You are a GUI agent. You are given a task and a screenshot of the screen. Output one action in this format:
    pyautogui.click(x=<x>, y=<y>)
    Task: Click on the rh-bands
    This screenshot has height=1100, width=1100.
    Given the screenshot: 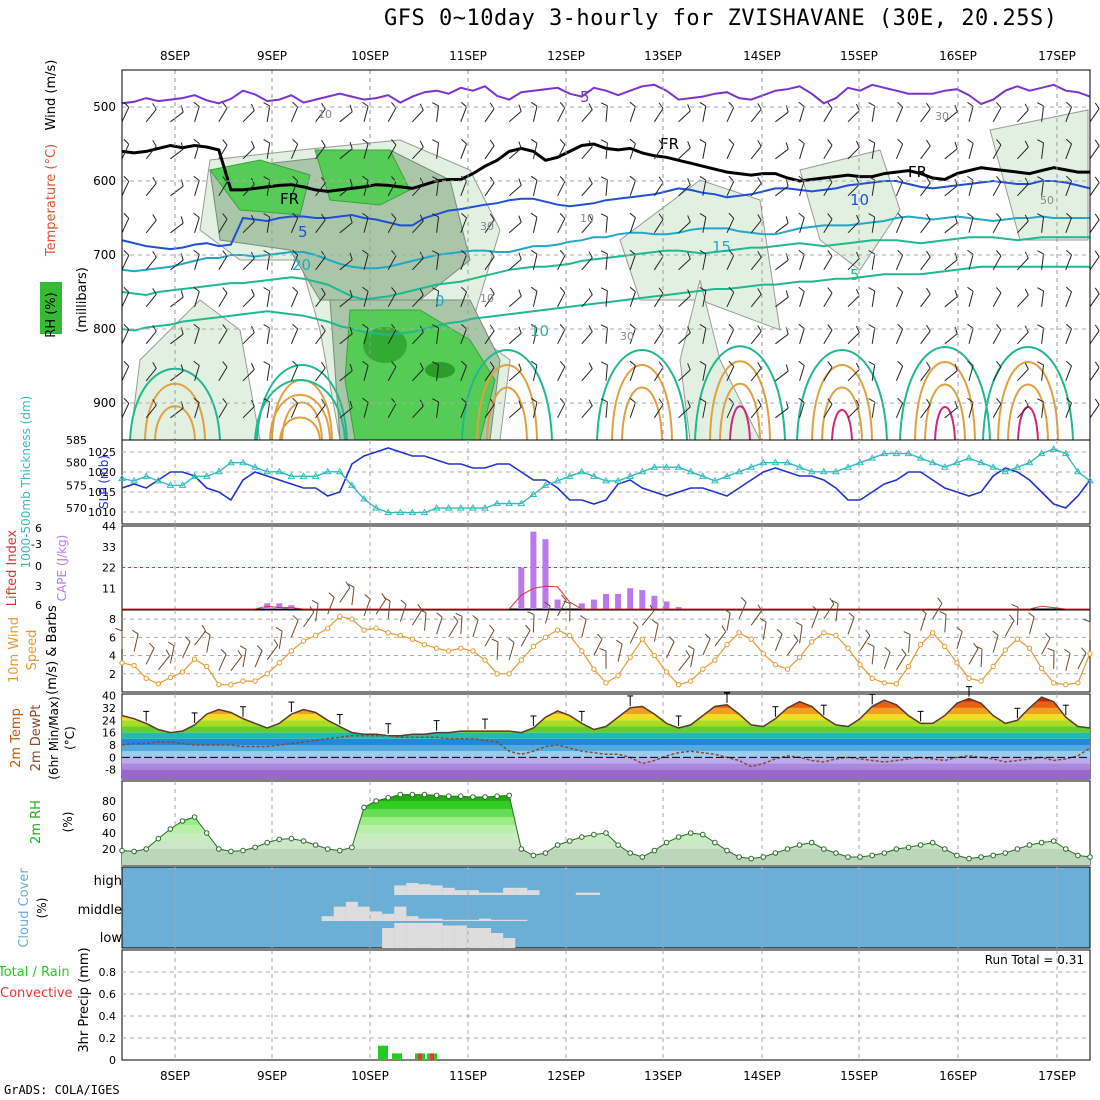 What is the action you would take?
    pyautogui.click(x=606, y=829)
    